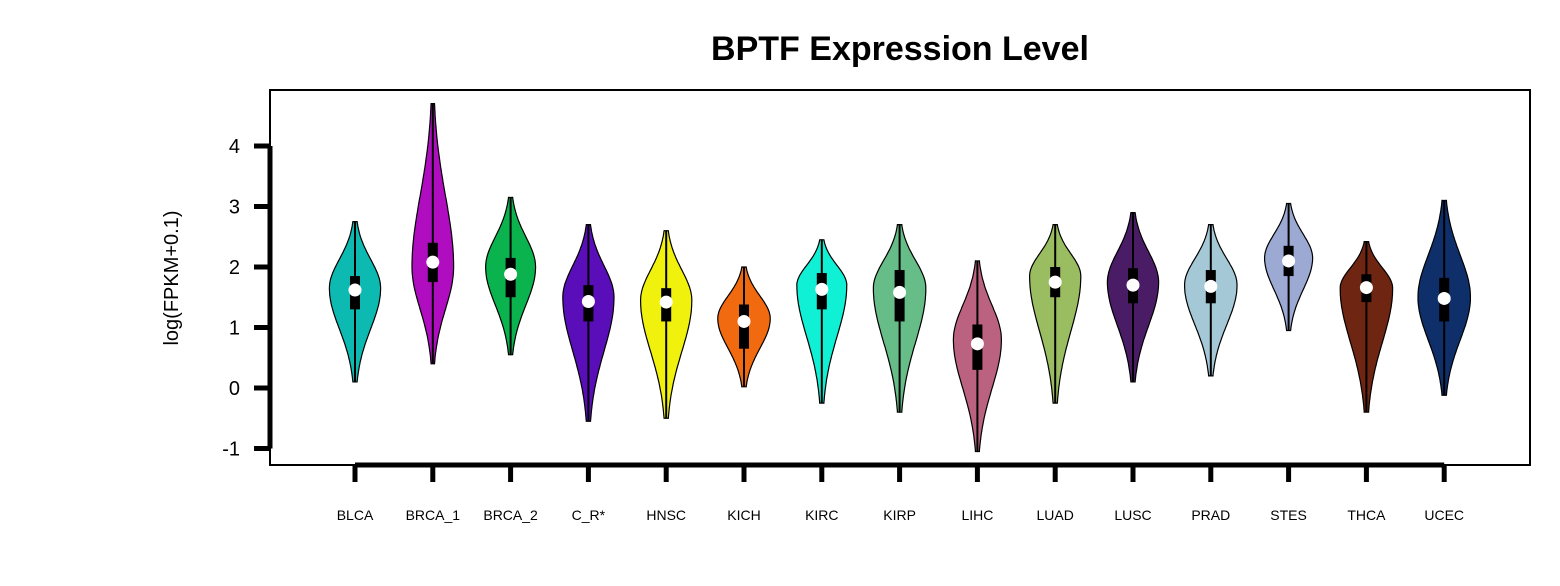 The image size is (1560, 586). What do you see at coordinates (231, 450) in the screenshot?
I see `y-tick-label: -1` at bounding box center [231, 450].